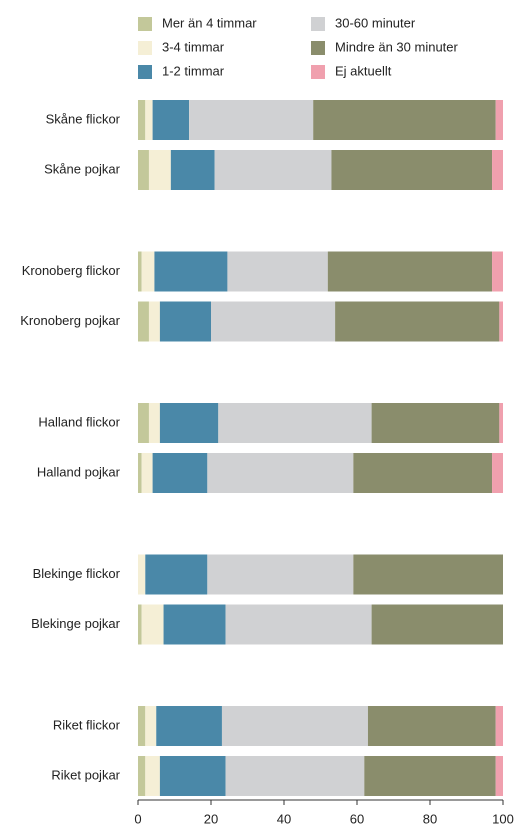 The width and height of the screenshot is (515, 827). What do you see at coordinates (85, 774) in the screenshot?
I see `category-label: Riket pojkar` at bounding box center [85, 774].